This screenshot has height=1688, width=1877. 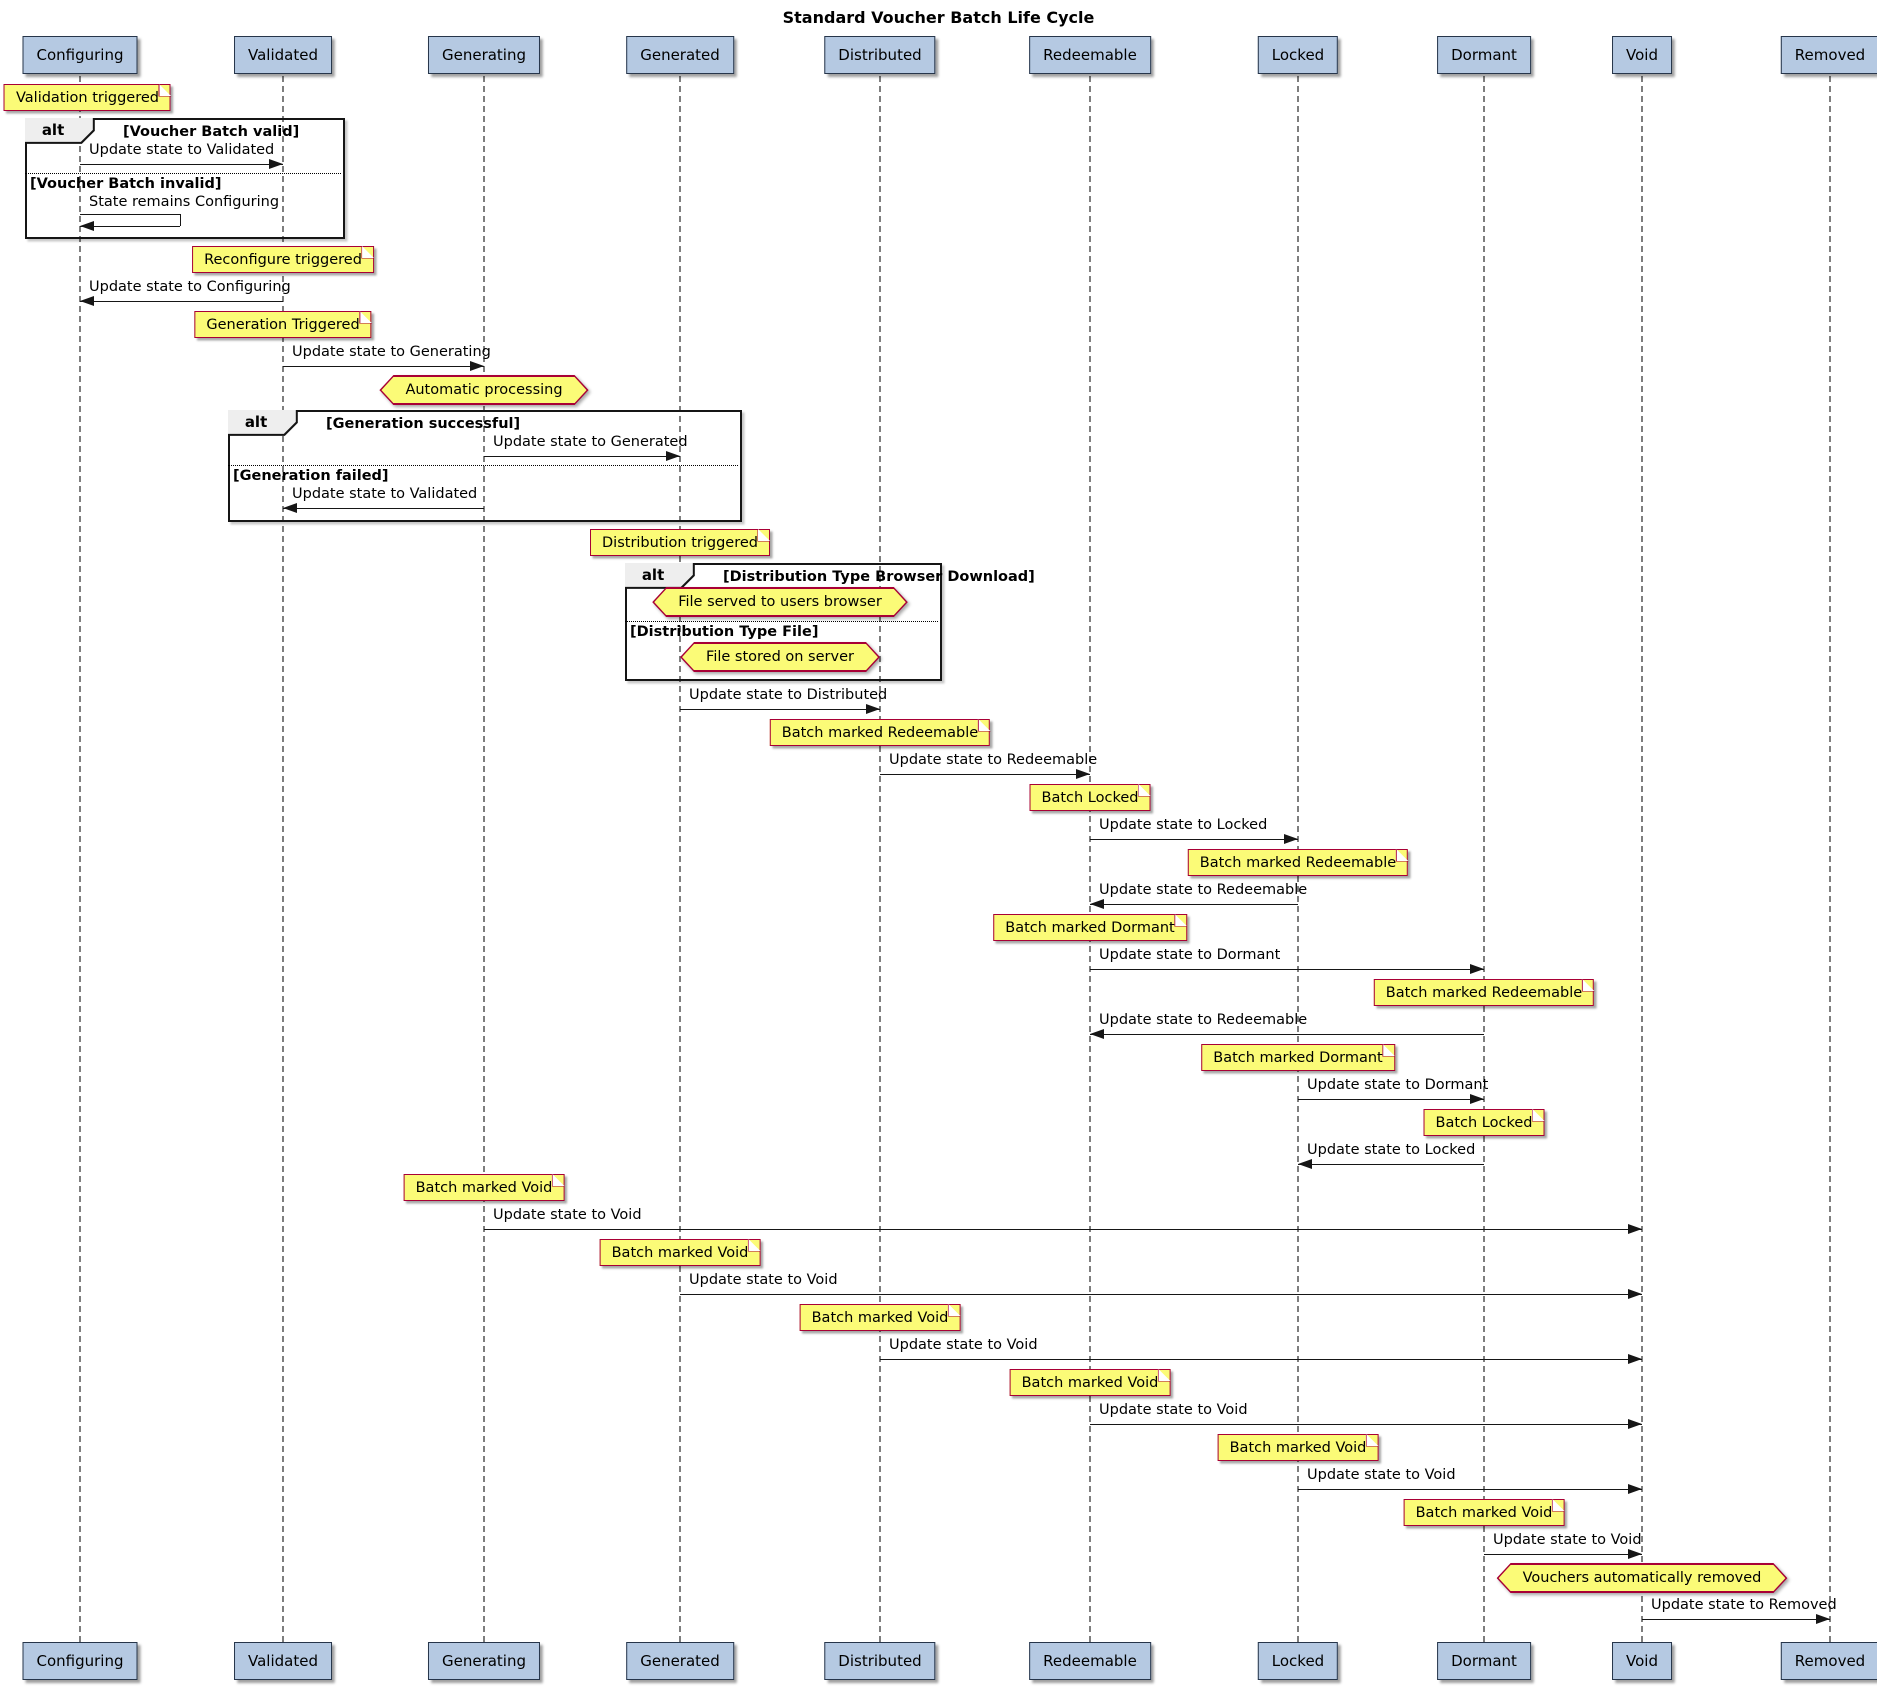 What do you see at coordinates (780, 602) in the screenshot?
I see `hexagon-label: File served to users browser` at bounding box center [780, 602].